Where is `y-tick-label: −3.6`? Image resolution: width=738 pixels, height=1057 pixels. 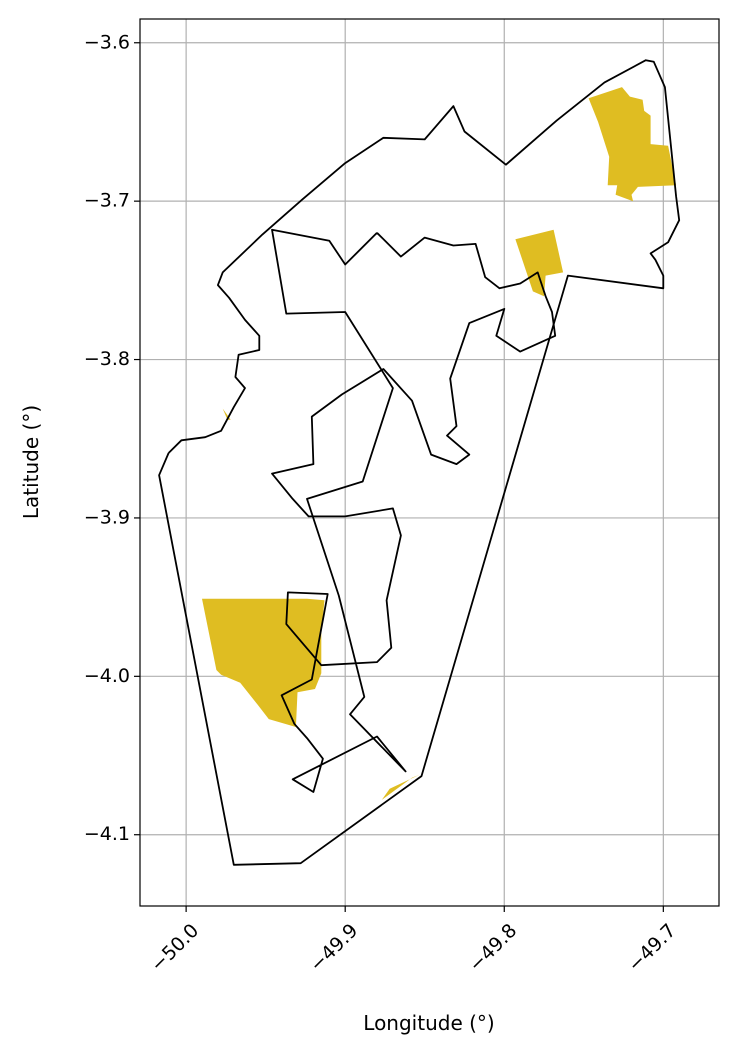 y-tick-label: −3.6 is located at coordinates (107, 42).